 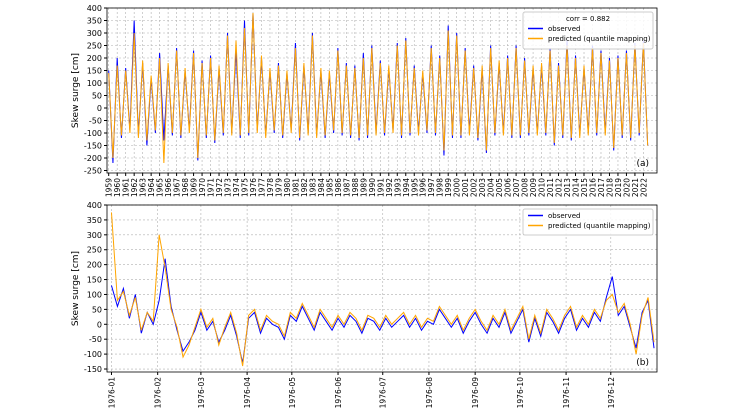 What do you see at coordinates (134, 187) in the screenshot?
I see `x-tick-label: 1962` at bounding box center [134, 187].